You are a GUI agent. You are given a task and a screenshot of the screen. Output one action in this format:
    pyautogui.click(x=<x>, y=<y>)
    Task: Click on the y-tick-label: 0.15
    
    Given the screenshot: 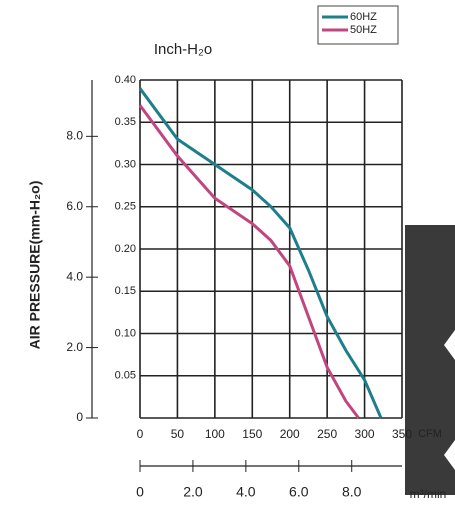 What is the action you would take?
    pyautogui.click(x=125, y=291)
    